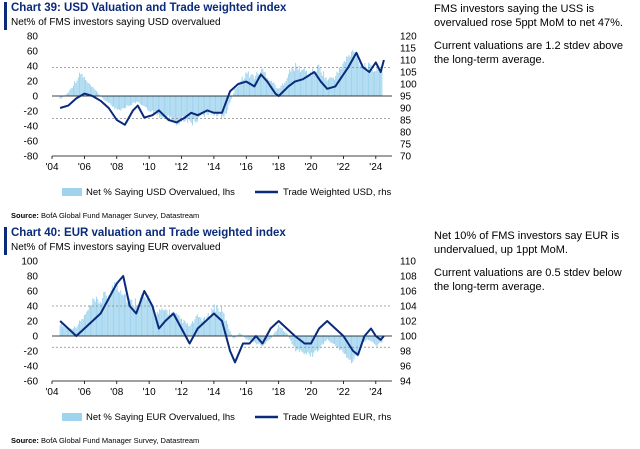 The width and height of the screenshot is (640, 449). I want to click on x-tick-label: '18, so click(278, 167).